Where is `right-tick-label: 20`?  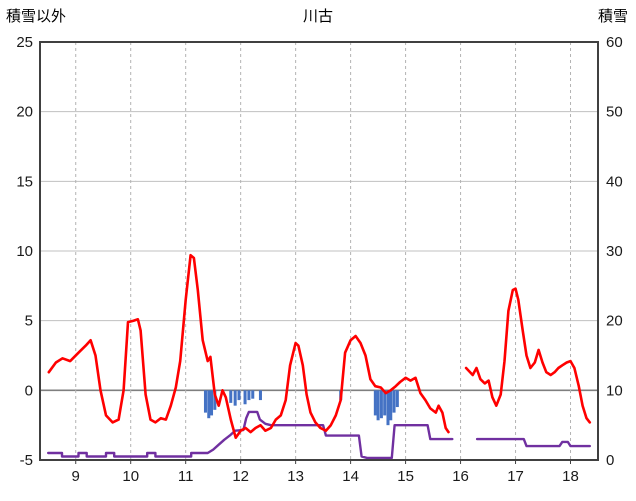 right-tick-label: 20 is located at coordinates (614, 321).